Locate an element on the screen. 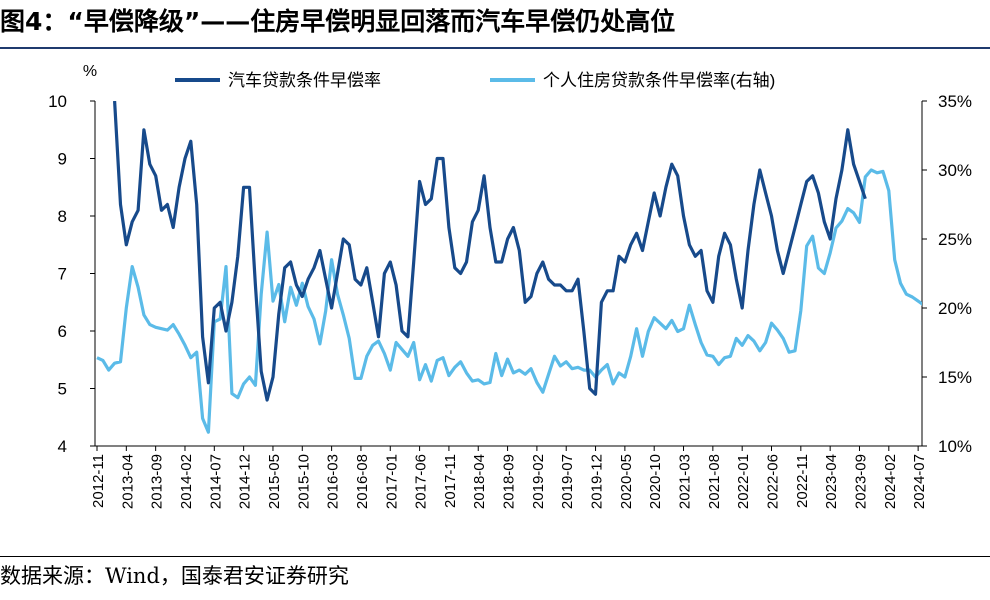 The image size is (990, 600). y-right-tick-label: 15% is located at coordinates (955, 377).